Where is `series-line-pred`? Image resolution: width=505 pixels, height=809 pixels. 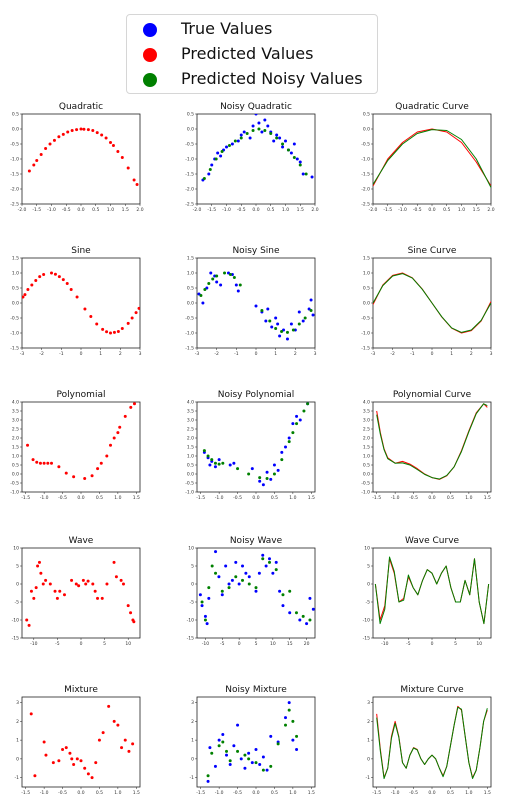
series-line-pred is located at coordinates (432, 591).